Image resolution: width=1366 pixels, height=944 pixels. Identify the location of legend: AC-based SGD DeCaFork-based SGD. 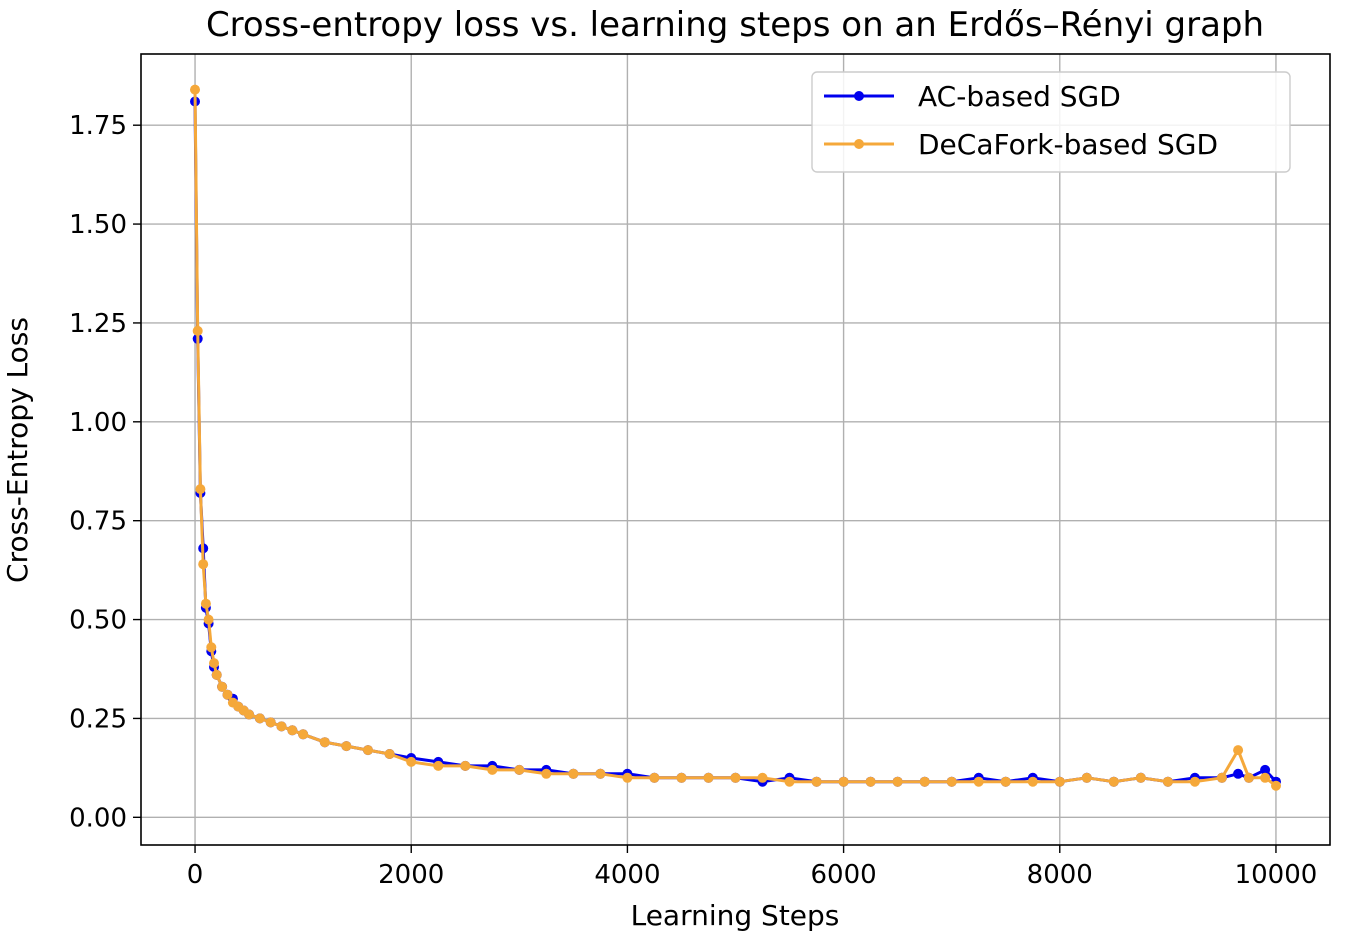
(1051, 122).